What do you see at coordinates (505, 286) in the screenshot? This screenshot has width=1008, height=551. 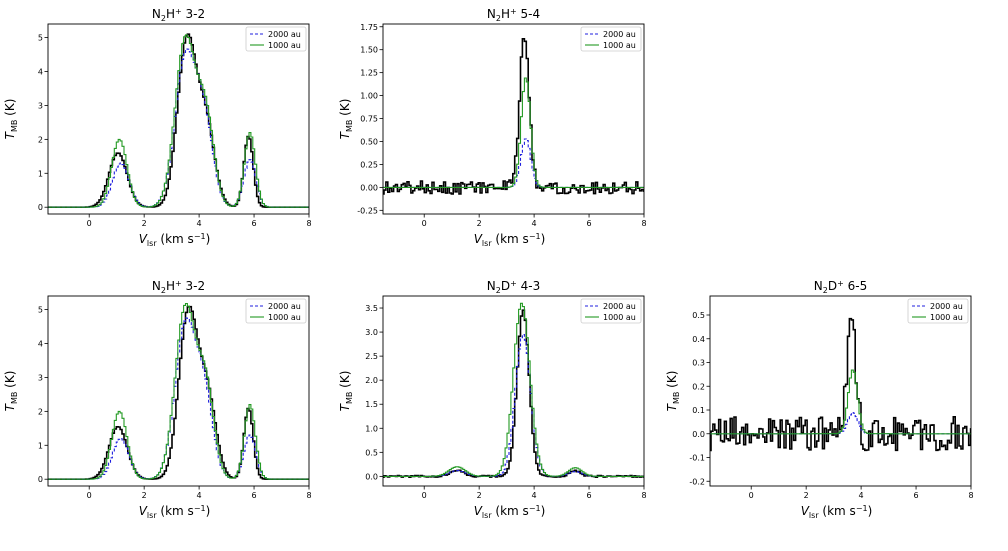 I see `title-part: D` at bounding box center [505, 286].